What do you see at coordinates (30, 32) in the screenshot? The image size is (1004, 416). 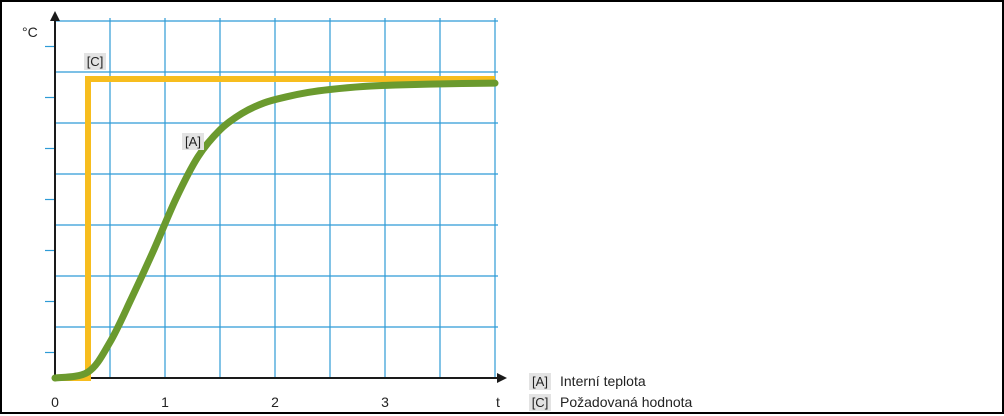 I see `y-axis-label: °C` at bounding box center [30, 32].